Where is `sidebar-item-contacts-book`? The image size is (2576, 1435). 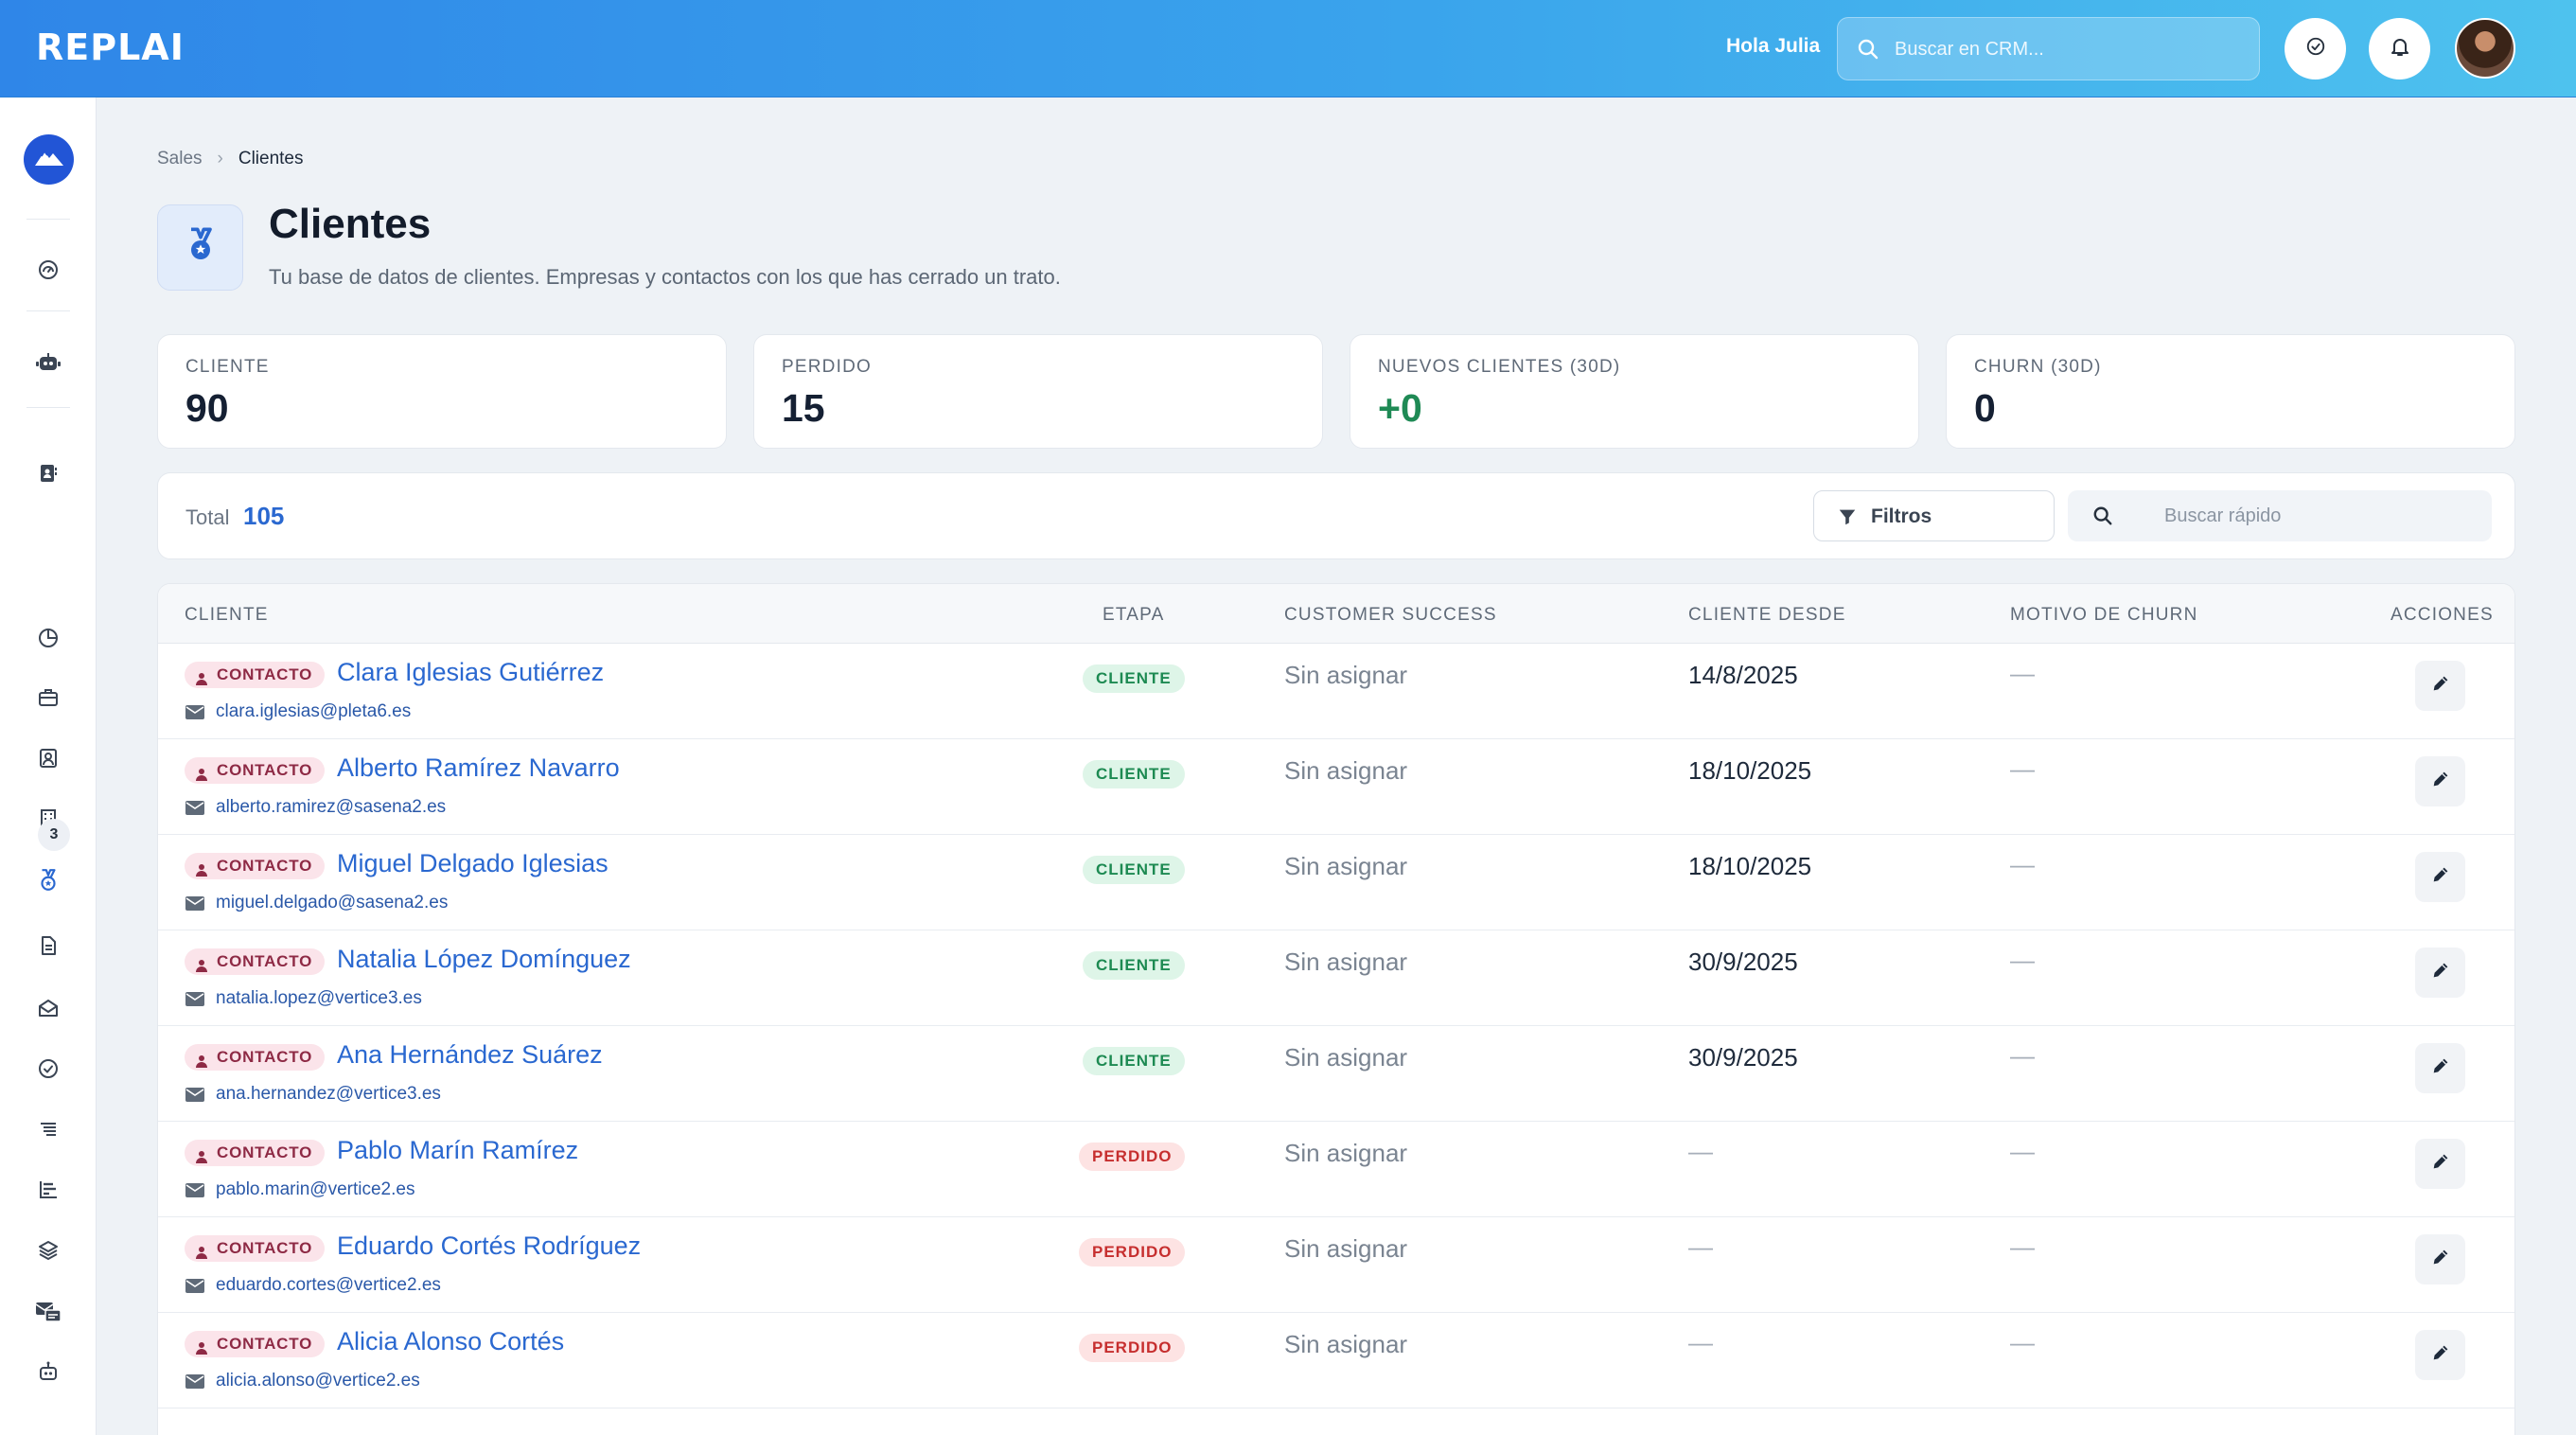
sidebar-item-contacts-book is located at coordinates (48, 475).